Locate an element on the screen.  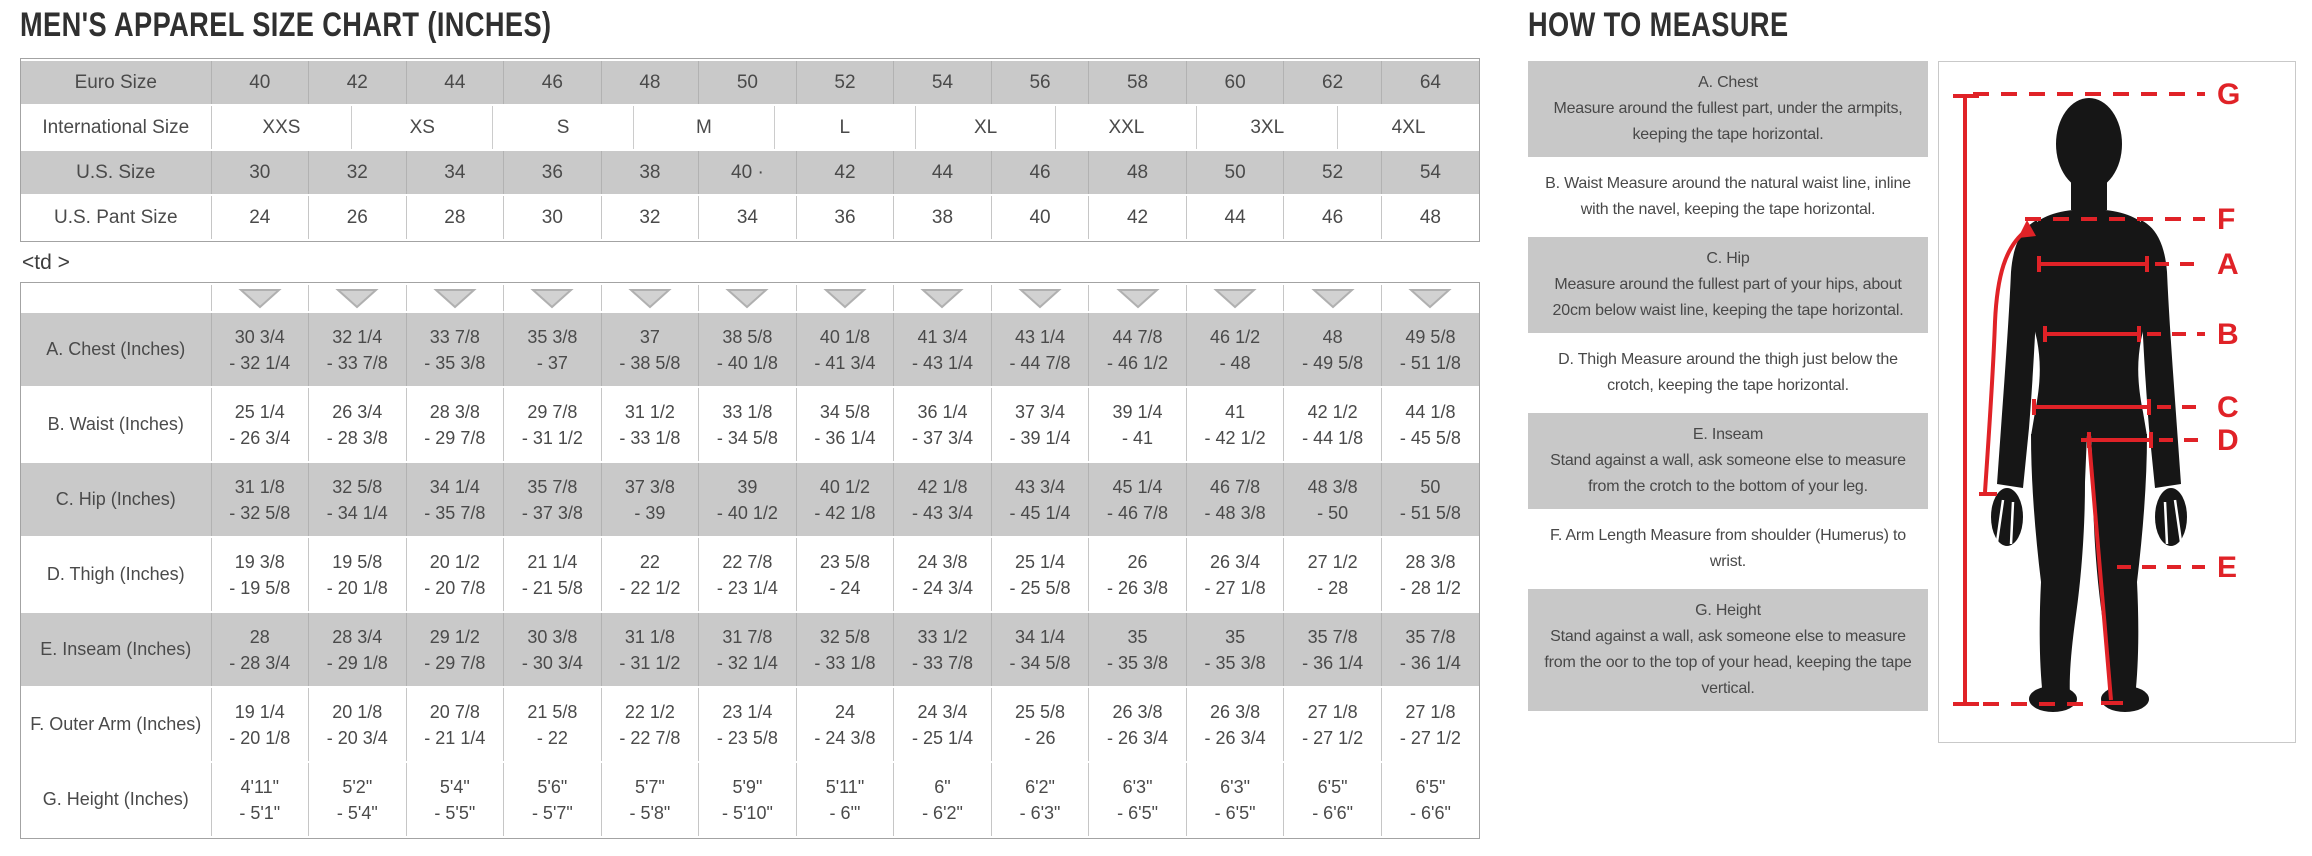
range-from: 19 5/8 is located at coordinates (357, 561).